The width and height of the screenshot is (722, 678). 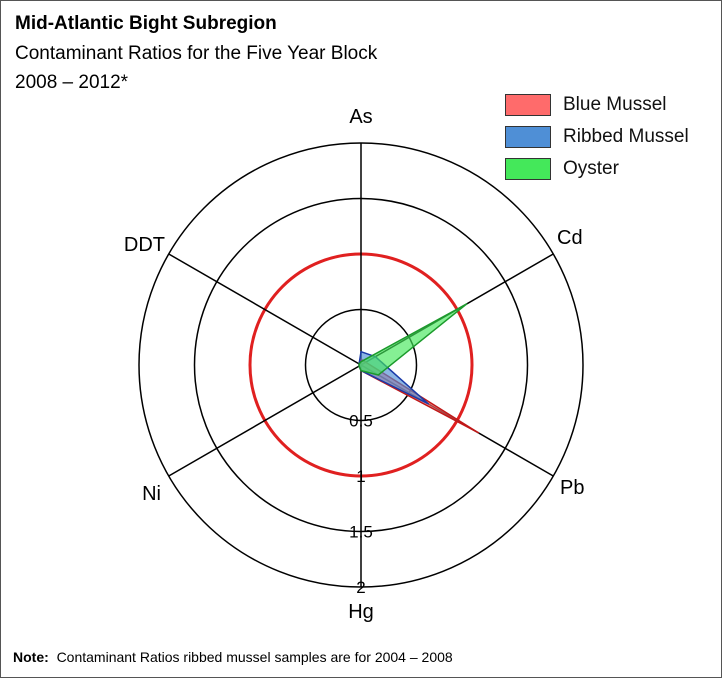 I want to click on legend-swatch-blue-mussel, so click(x=528, y=105).